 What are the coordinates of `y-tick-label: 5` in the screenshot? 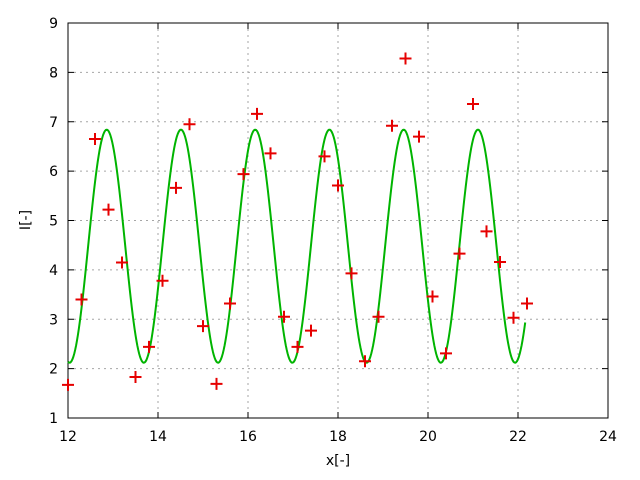 It's located at (53, 222).